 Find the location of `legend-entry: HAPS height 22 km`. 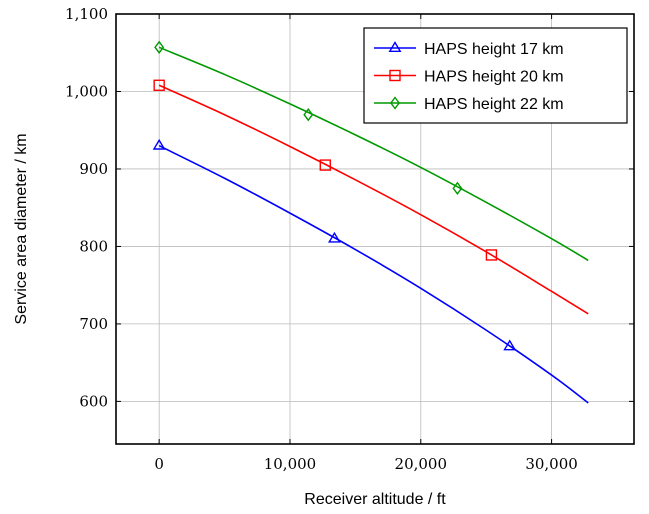

legend-entry: HAPS height 22 km is located at coordinates (469, 104).